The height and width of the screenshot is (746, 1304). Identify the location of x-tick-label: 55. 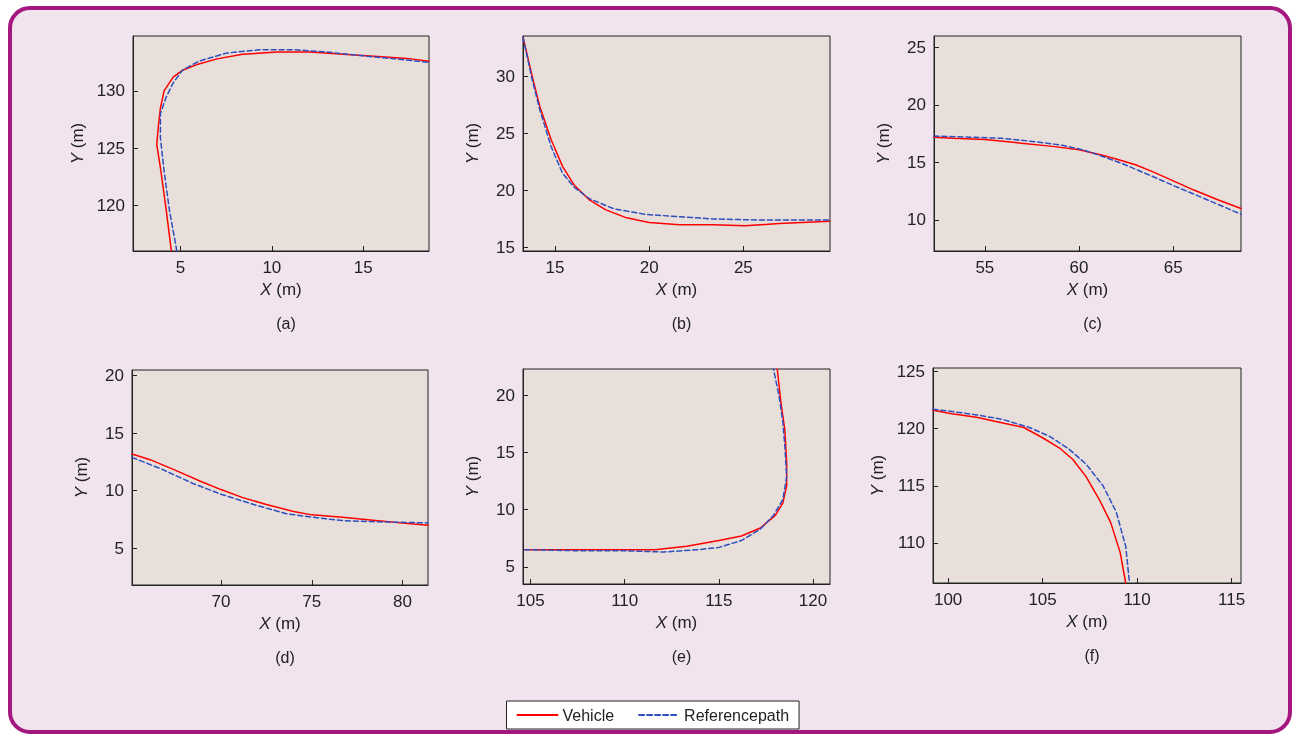
(985, 267).